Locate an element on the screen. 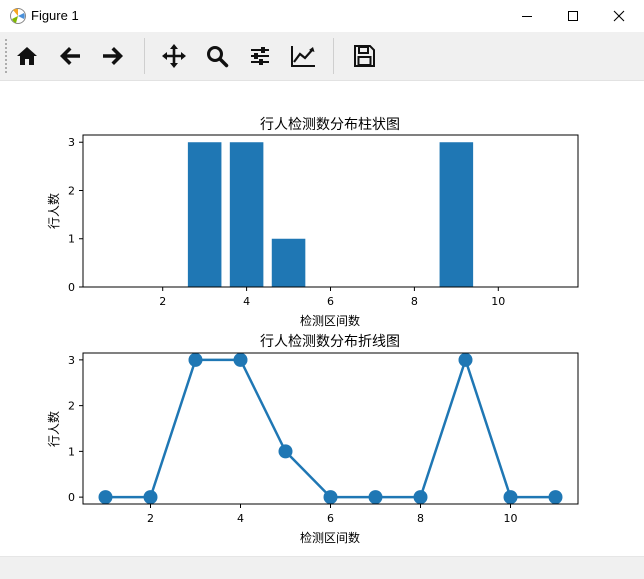 The image size is (644, 579). close-icon is located at coordinates (619, 16).